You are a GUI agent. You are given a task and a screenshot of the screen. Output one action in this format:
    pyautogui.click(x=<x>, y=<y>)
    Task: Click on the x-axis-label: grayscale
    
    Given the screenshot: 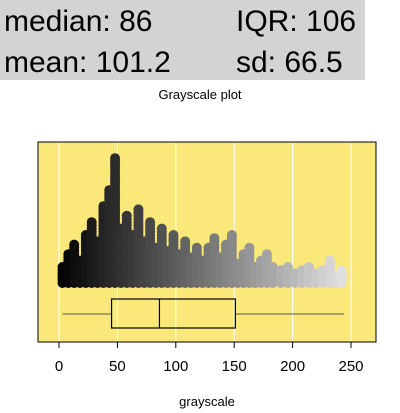 What is the action you would take?
    pyautogui.click(x=207, y=401)
    